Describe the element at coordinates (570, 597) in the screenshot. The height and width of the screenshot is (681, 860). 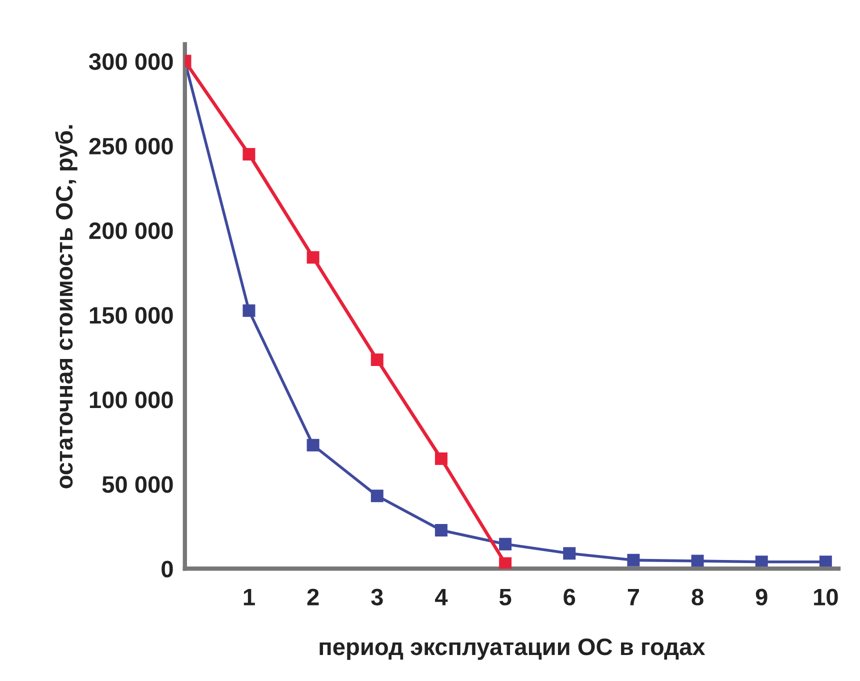
I see `x-tick-label: 6` at that location.